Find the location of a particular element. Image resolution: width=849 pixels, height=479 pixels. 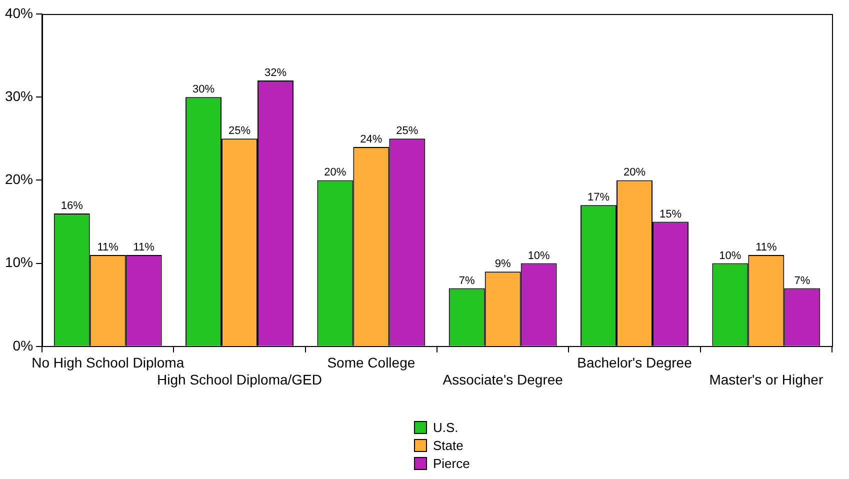

data-label: 30% is located at coordinates (203, 90).